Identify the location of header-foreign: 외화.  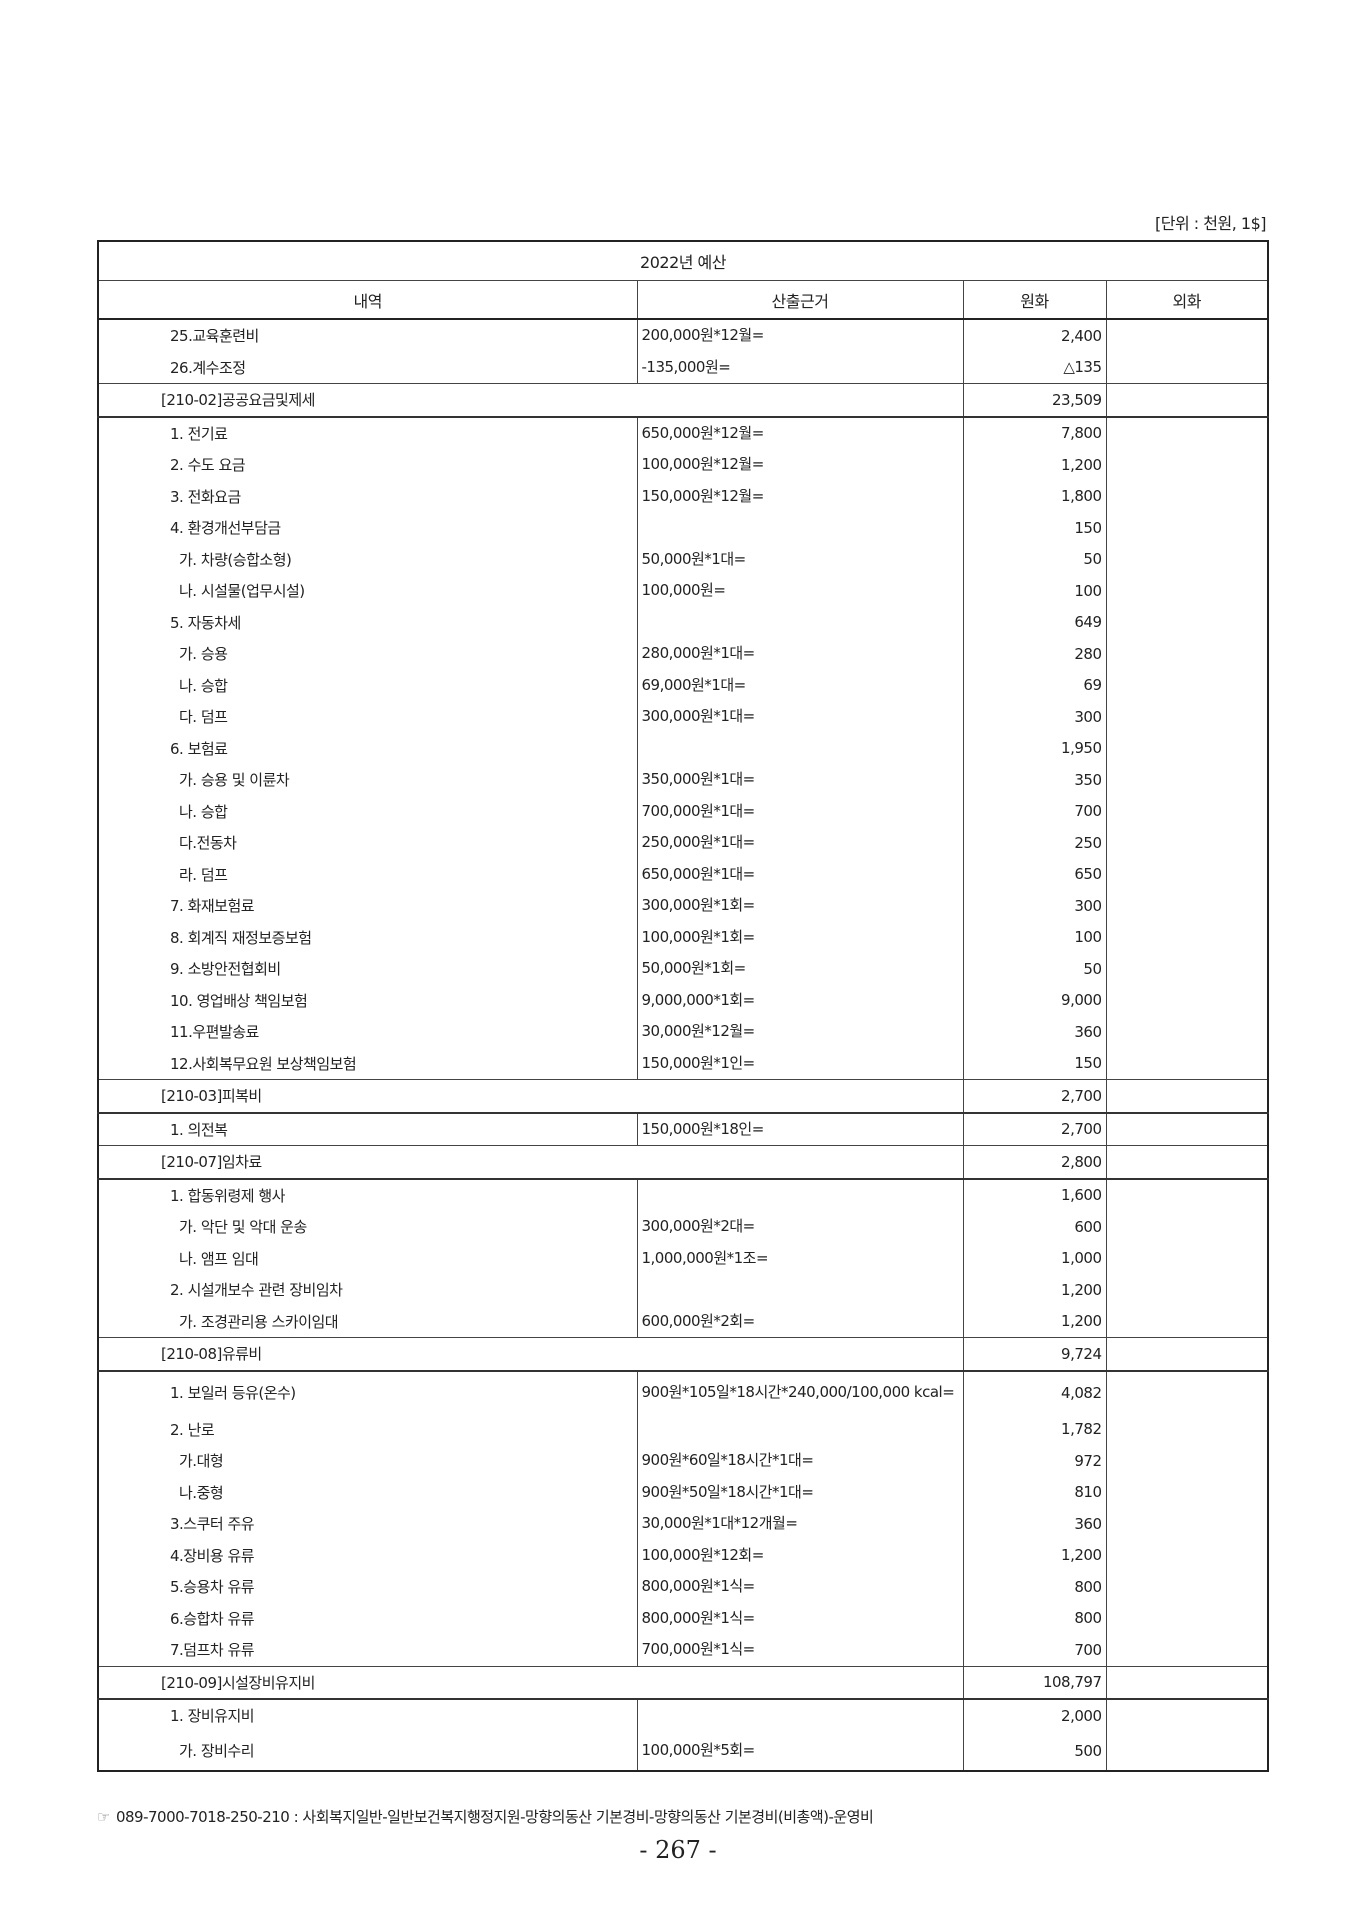
(1187, 300).